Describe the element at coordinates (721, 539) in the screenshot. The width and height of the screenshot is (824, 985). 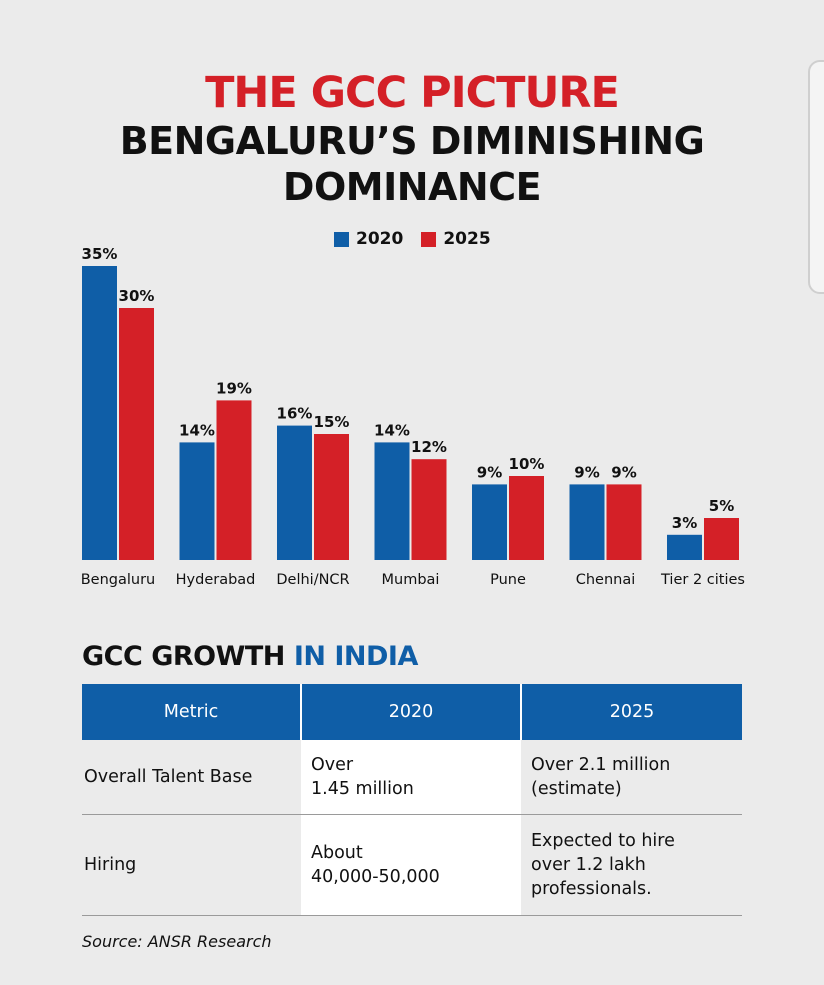
I see `bar-tier-2-cities-2025` at that location.